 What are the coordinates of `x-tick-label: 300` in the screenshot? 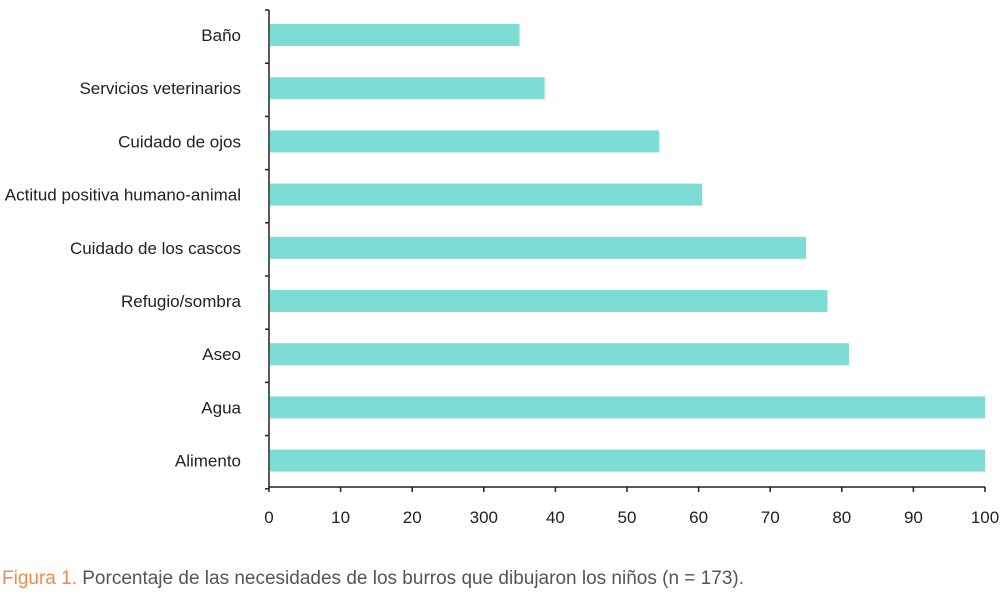 It's located at (484, 517).